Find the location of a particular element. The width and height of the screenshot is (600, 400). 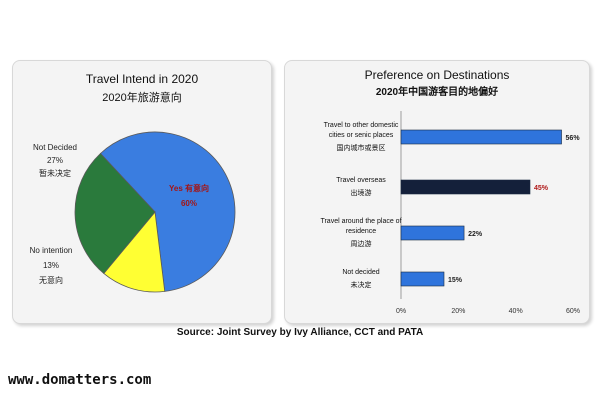

pie-sublabel-no-intention: 无意向 is located at coordinates (51, 280).